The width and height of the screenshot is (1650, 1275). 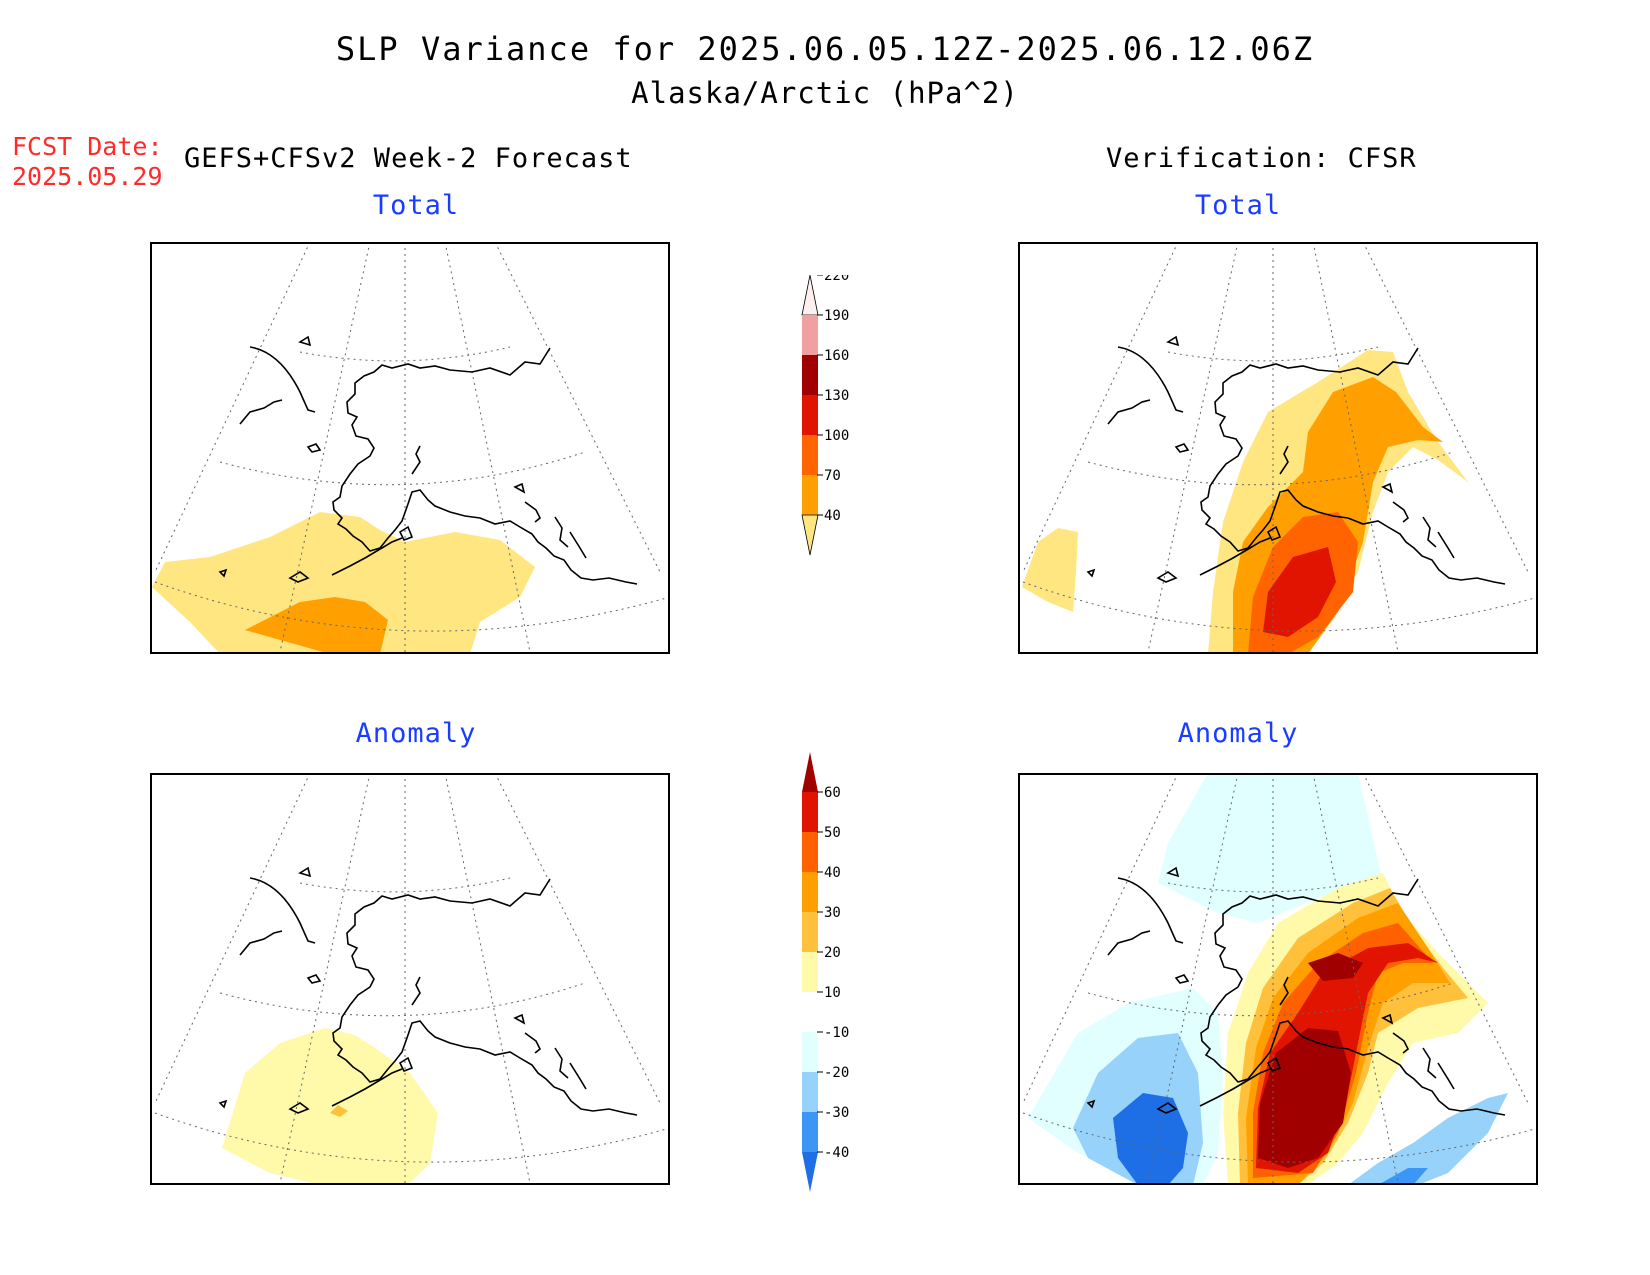 What do you see at coordinates (1050, 570) in the screenshot?
I see `variance-contour-40-70-west` at bounding box center [1050, 570].